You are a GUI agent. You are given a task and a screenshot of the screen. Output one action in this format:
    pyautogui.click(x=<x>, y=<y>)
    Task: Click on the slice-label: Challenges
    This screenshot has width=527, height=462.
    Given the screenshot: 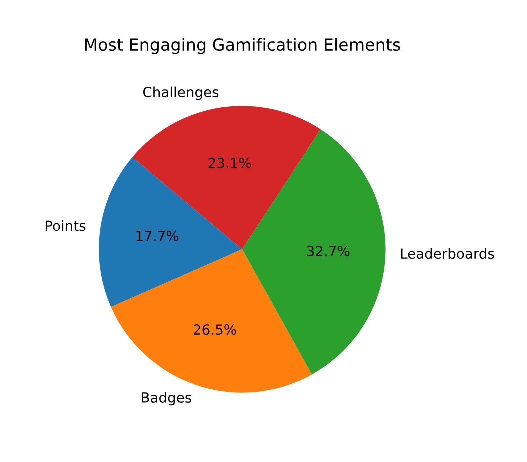 What is the action you would take?
    pyautogui.click(x=181, y=93)
    